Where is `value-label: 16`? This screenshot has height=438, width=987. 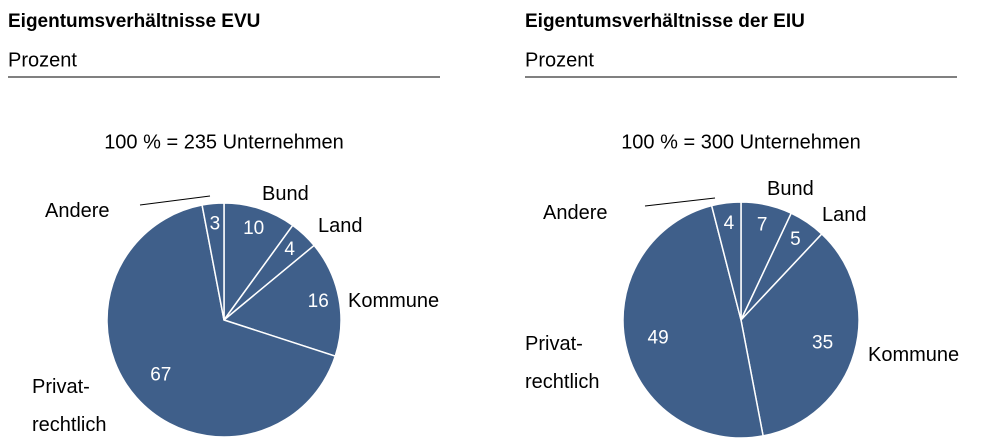
value-label: 16 is located at coordinates (318, 301).